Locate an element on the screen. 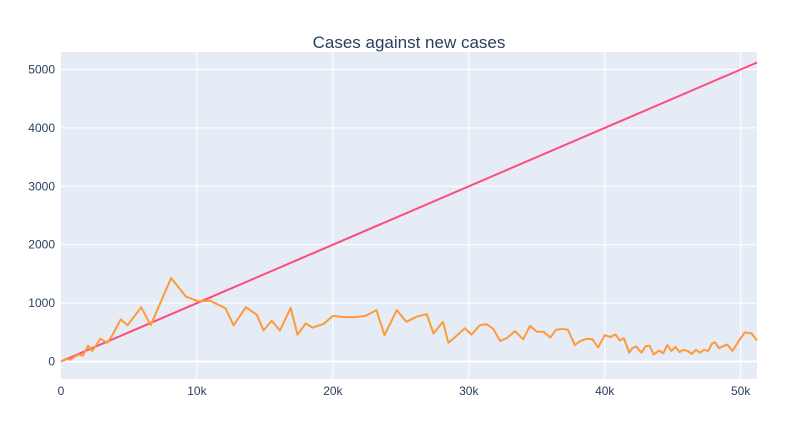  y-tick-label: 2000 is located at coordinates (41, 245).